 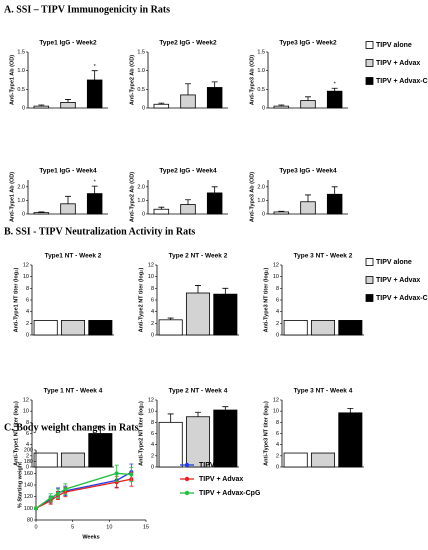 I want to click on y-tick-label: 100, so click(x=28, y=509).